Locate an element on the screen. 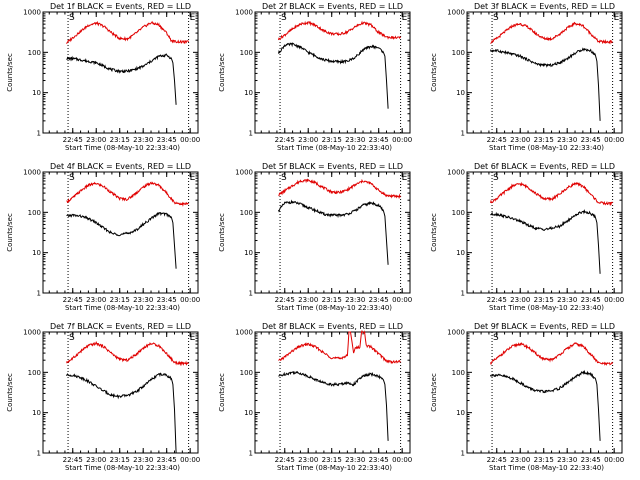  panel-title: Det 2f BLACK = Events, RED = LLD is located at coordinates (332, 6).